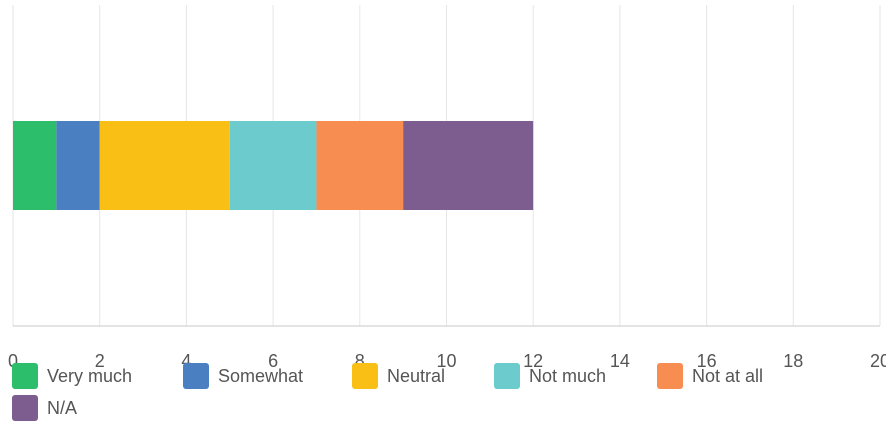 The width and height of the screenshot is (886, 426). Describe the element at coordinates (13, 361) in the screenshot. I see `x-tick-label: 0` at that location.